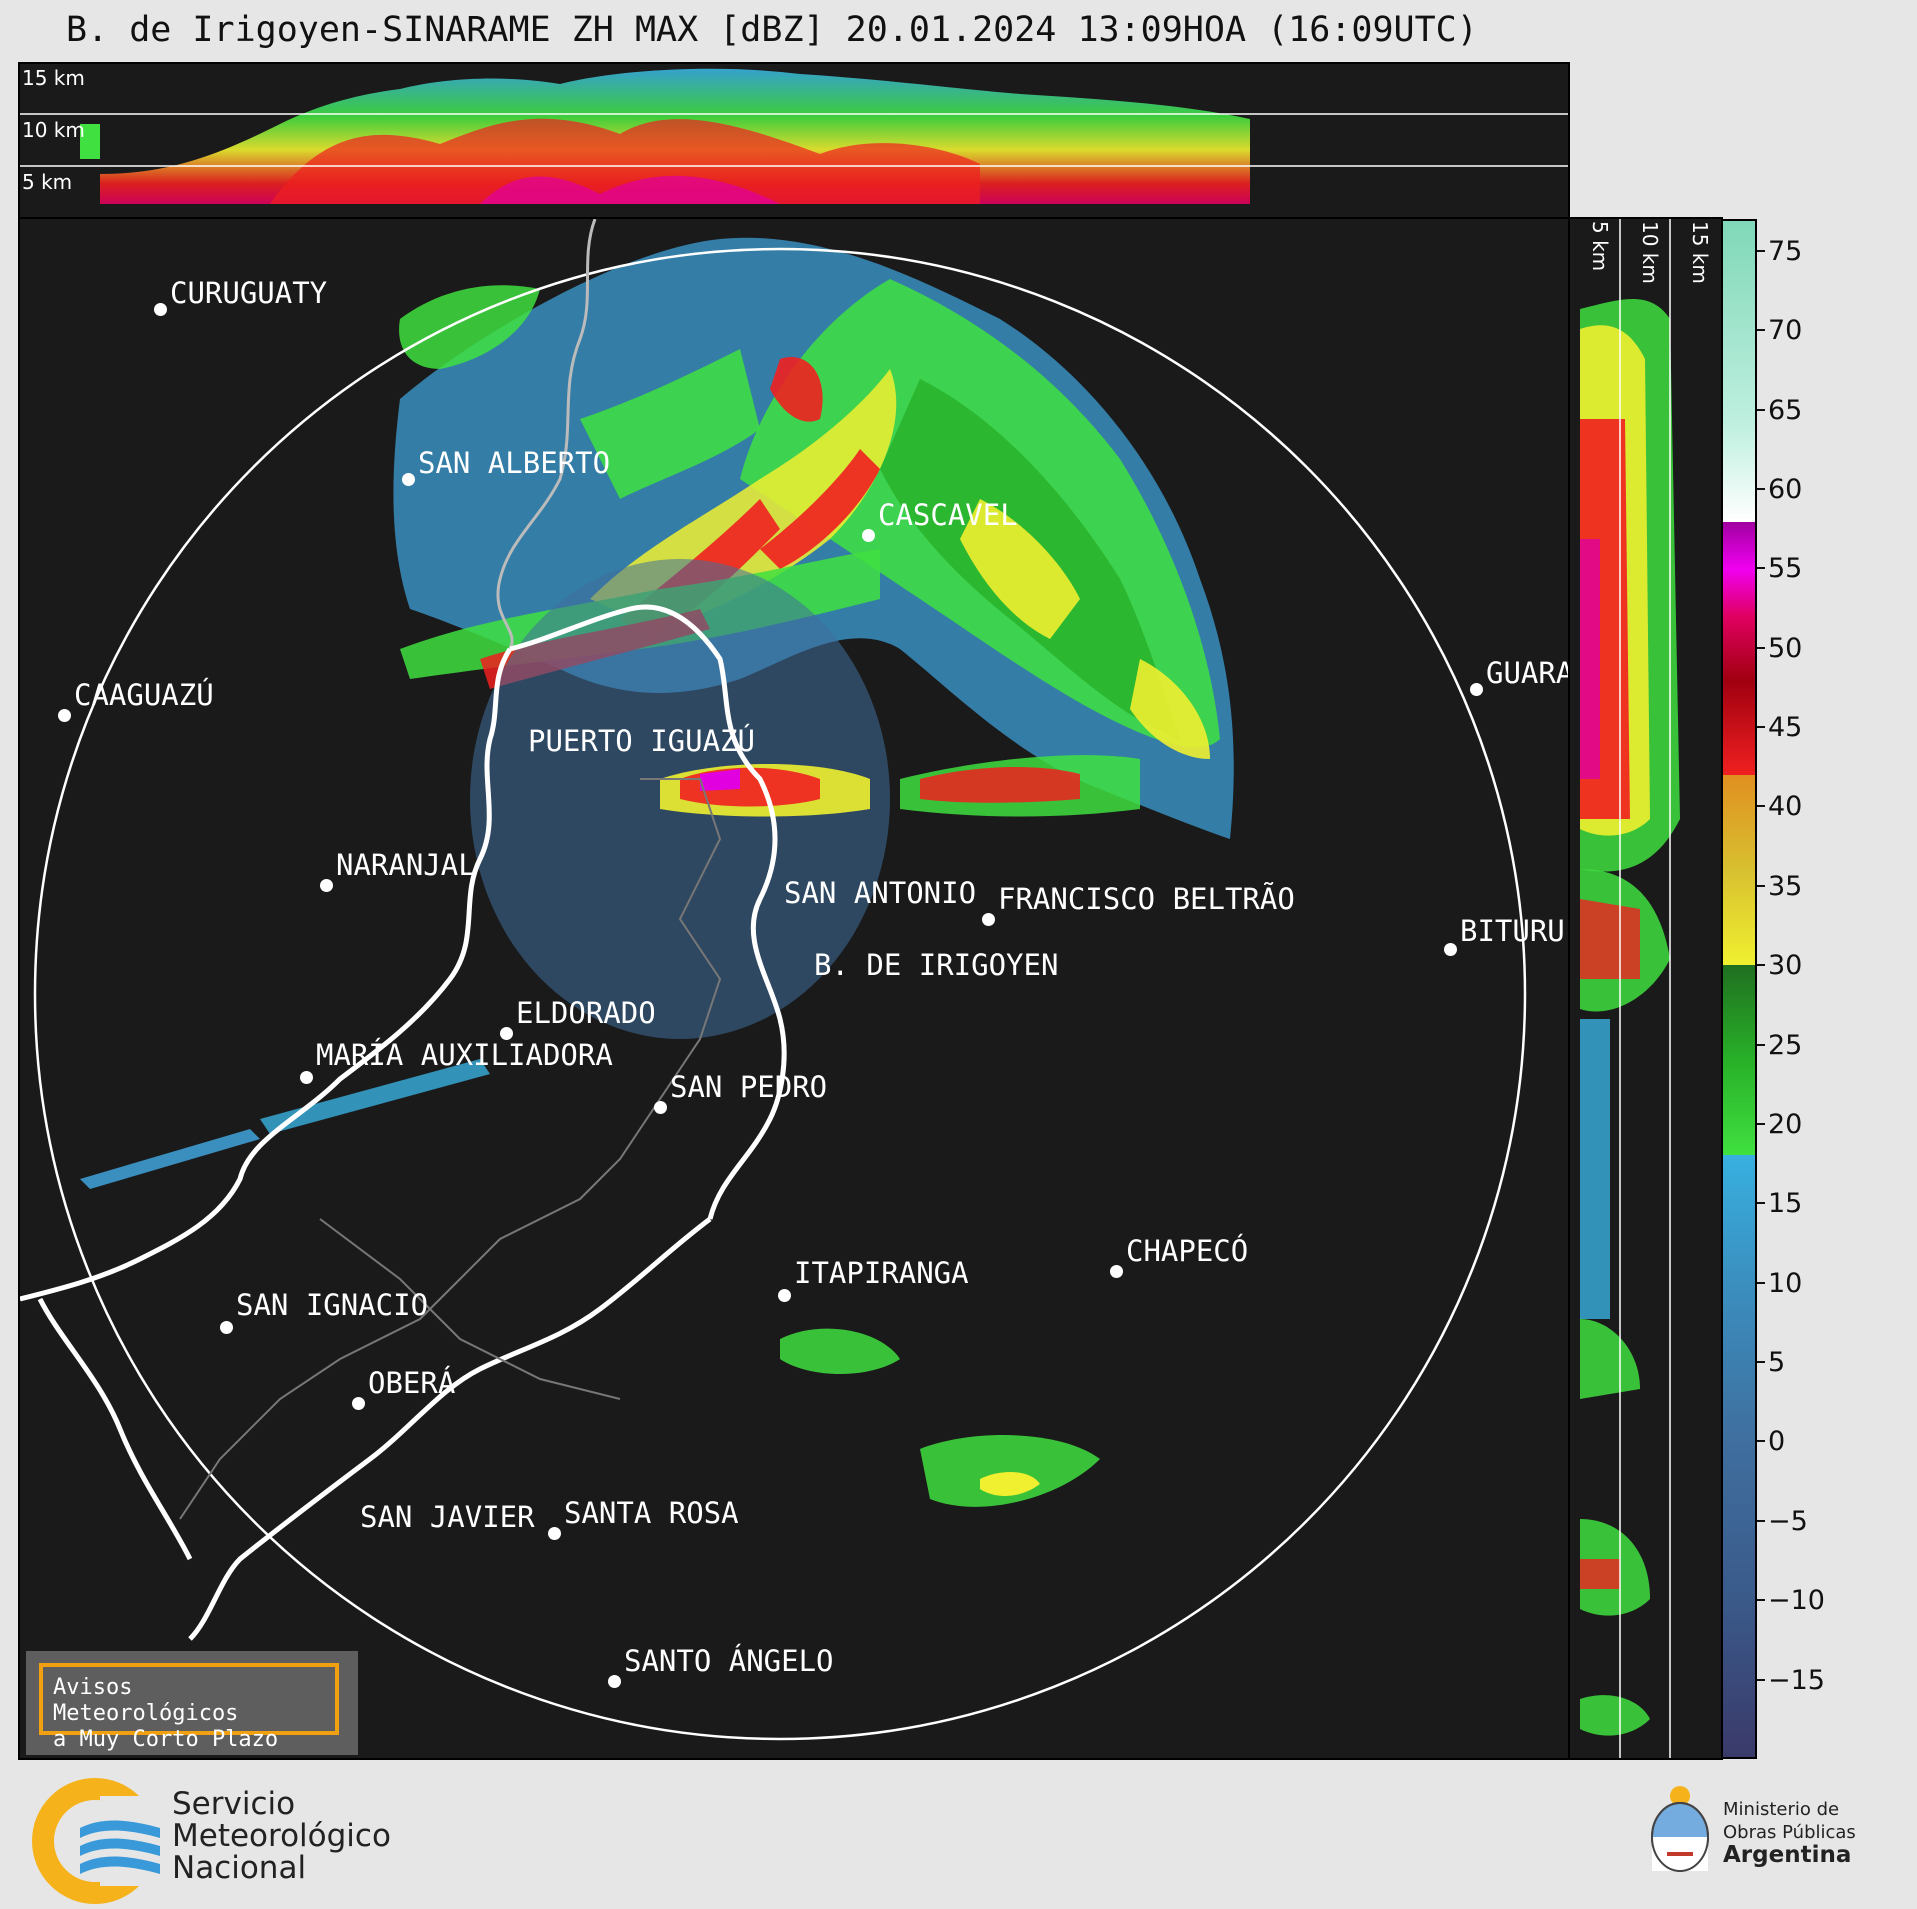  Describe the element at coordinates (1785, 251) in the screenshot. I see `colorbar-tick-label: 75` at that location.